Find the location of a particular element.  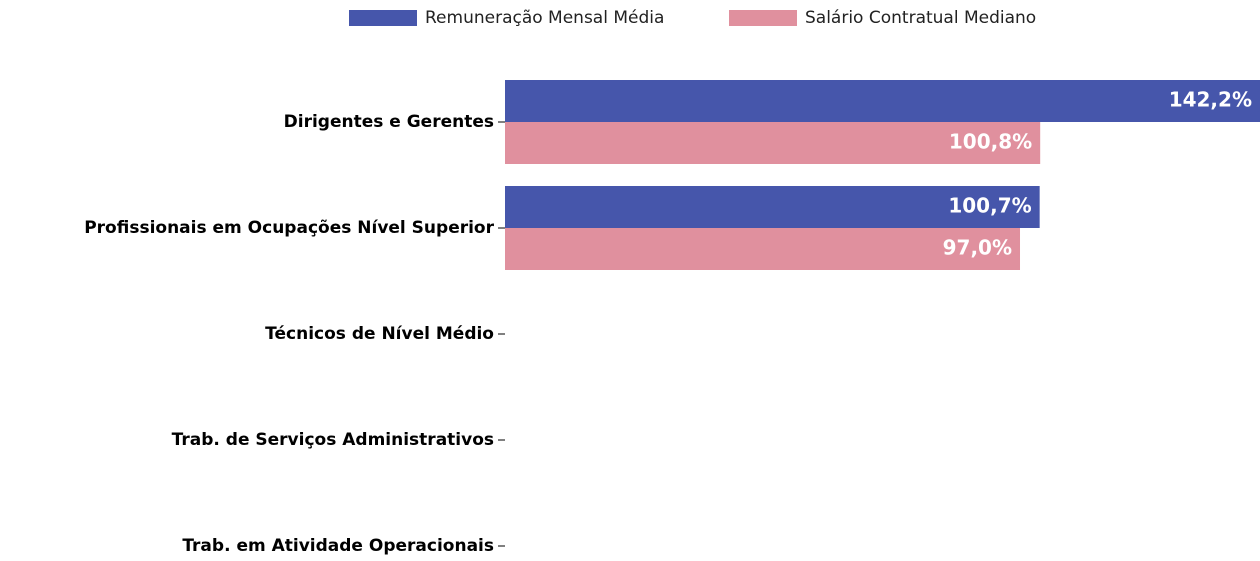

value-label: 97,0% is located at coordinates (977, 248).